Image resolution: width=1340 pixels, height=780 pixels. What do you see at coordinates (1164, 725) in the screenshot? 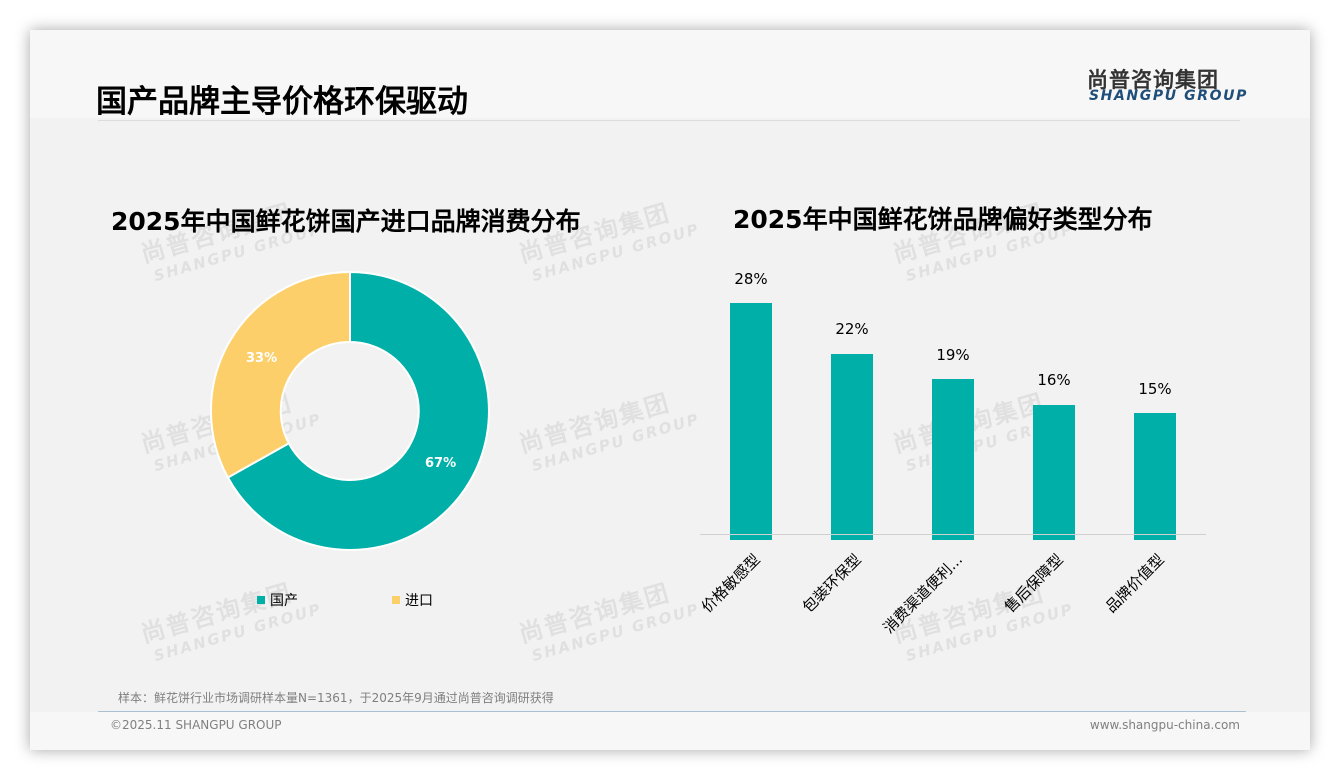
I see `website-link: www.shangpu-china.com` at bounding box center [1164, 725].